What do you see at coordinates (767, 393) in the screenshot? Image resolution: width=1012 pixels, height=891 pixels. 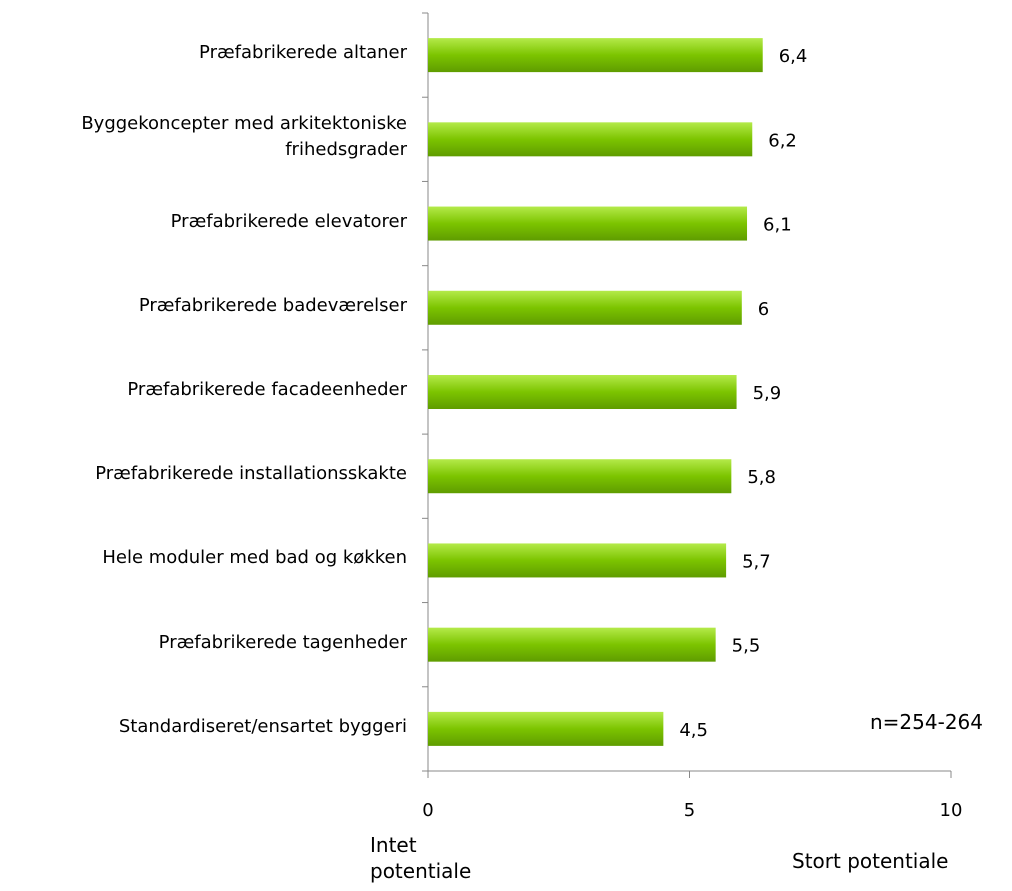 I see `value-label: 5,9` at bounding box center [767, 393].